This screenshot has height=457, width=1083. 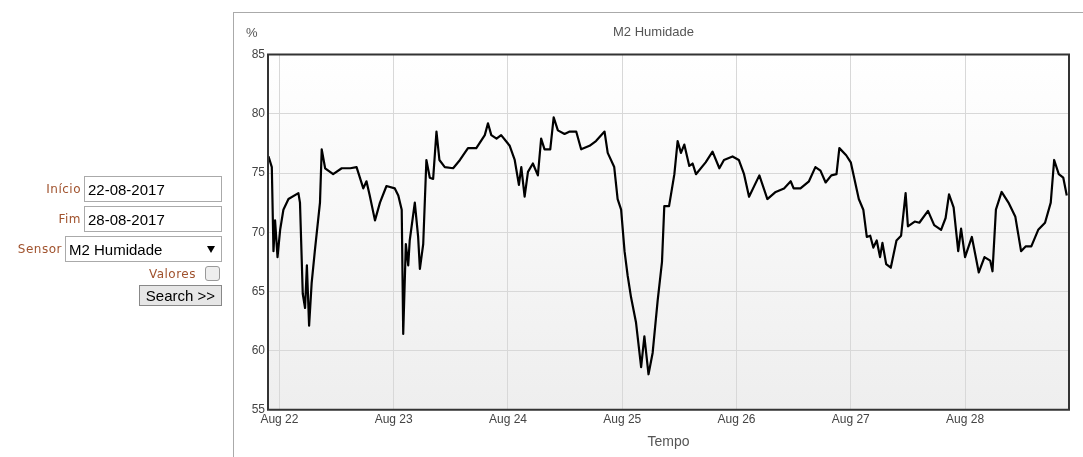 I want to click on x-tick-label: Aug 25, so click(x=622, y=419).